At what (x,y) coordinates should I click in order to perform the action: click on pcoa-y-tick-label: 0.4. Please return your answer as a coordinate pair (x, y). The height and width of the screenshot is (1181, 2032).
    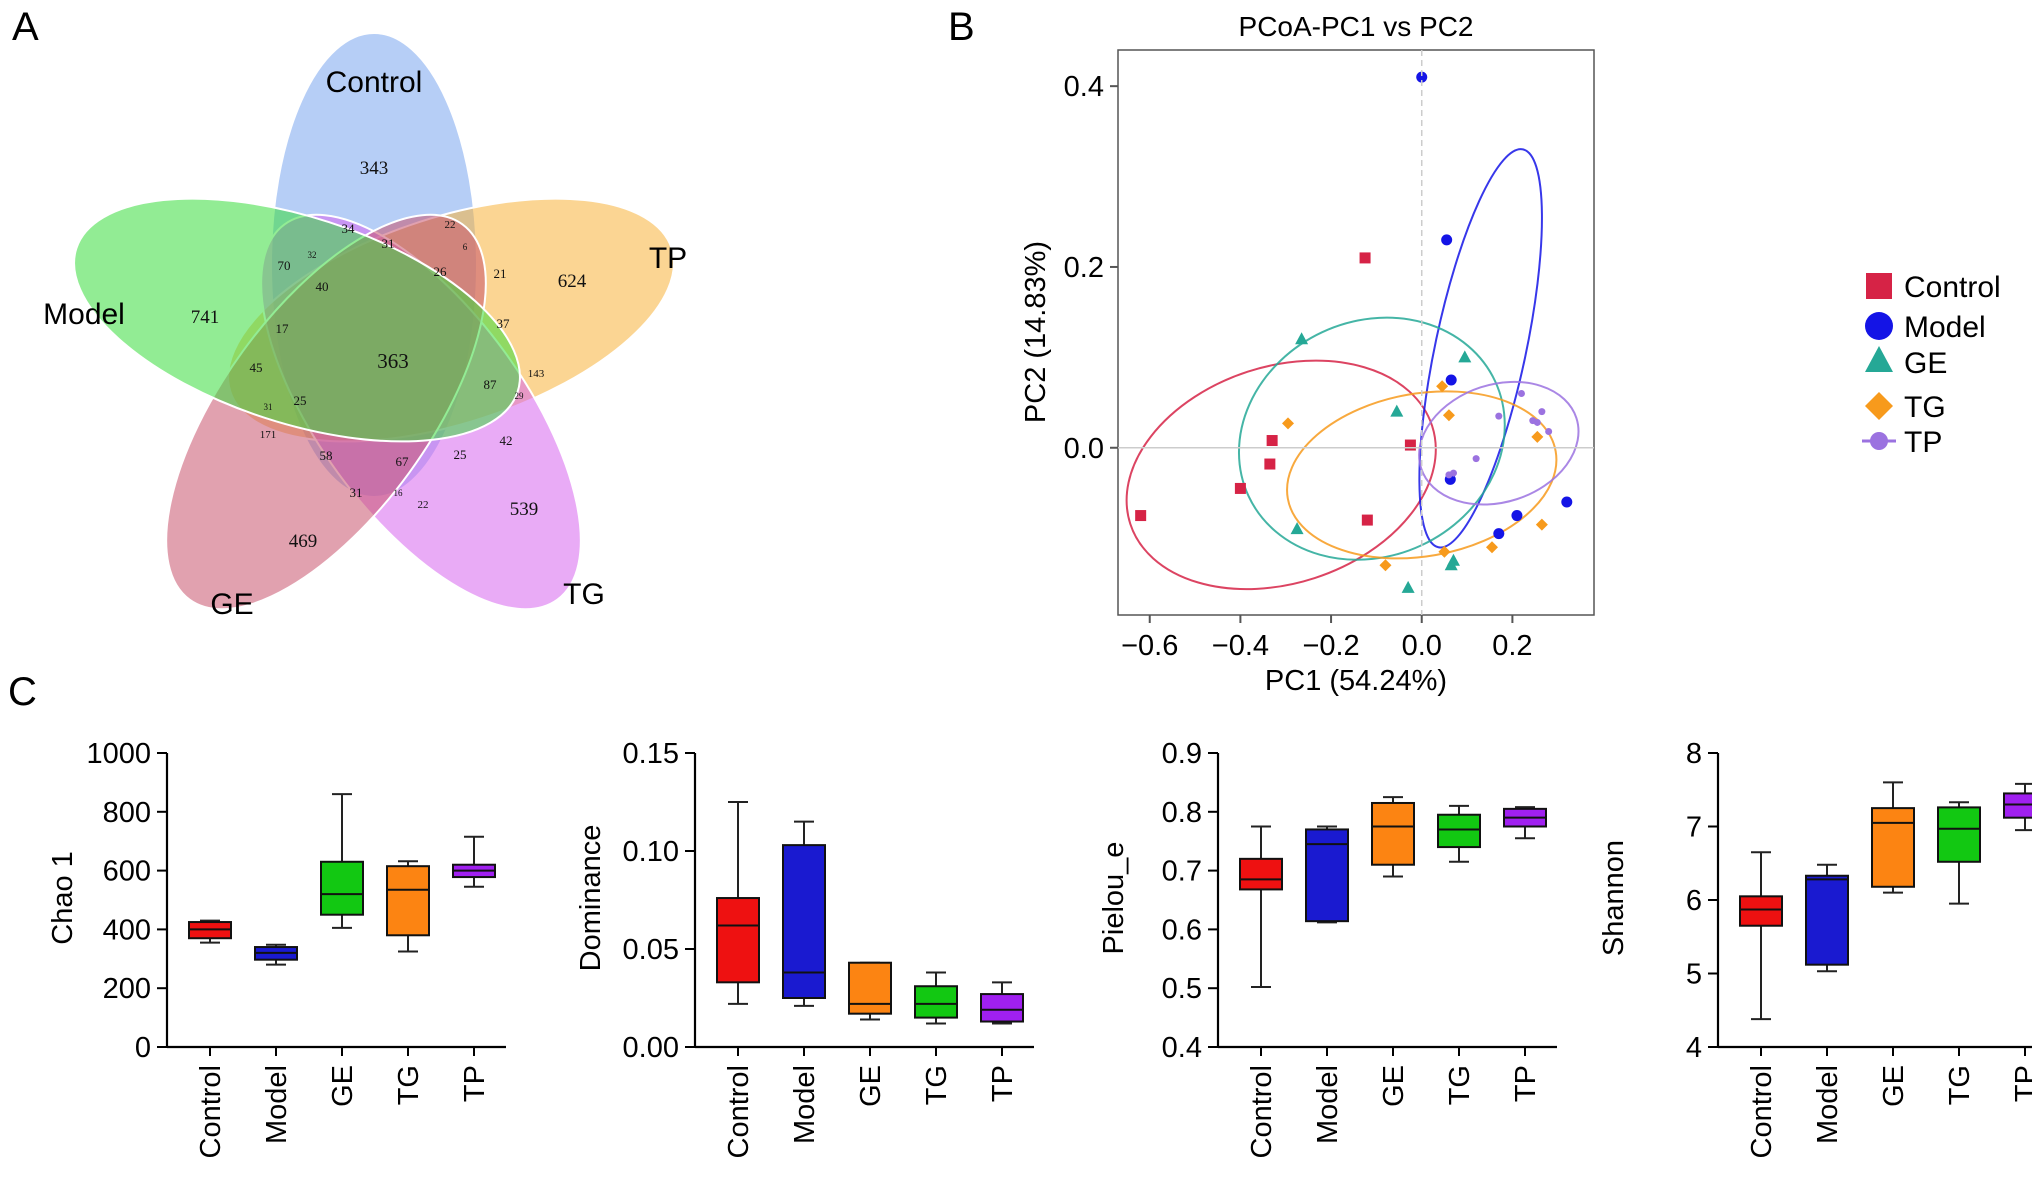
    Looking at the image, I should click on (1084, 87).